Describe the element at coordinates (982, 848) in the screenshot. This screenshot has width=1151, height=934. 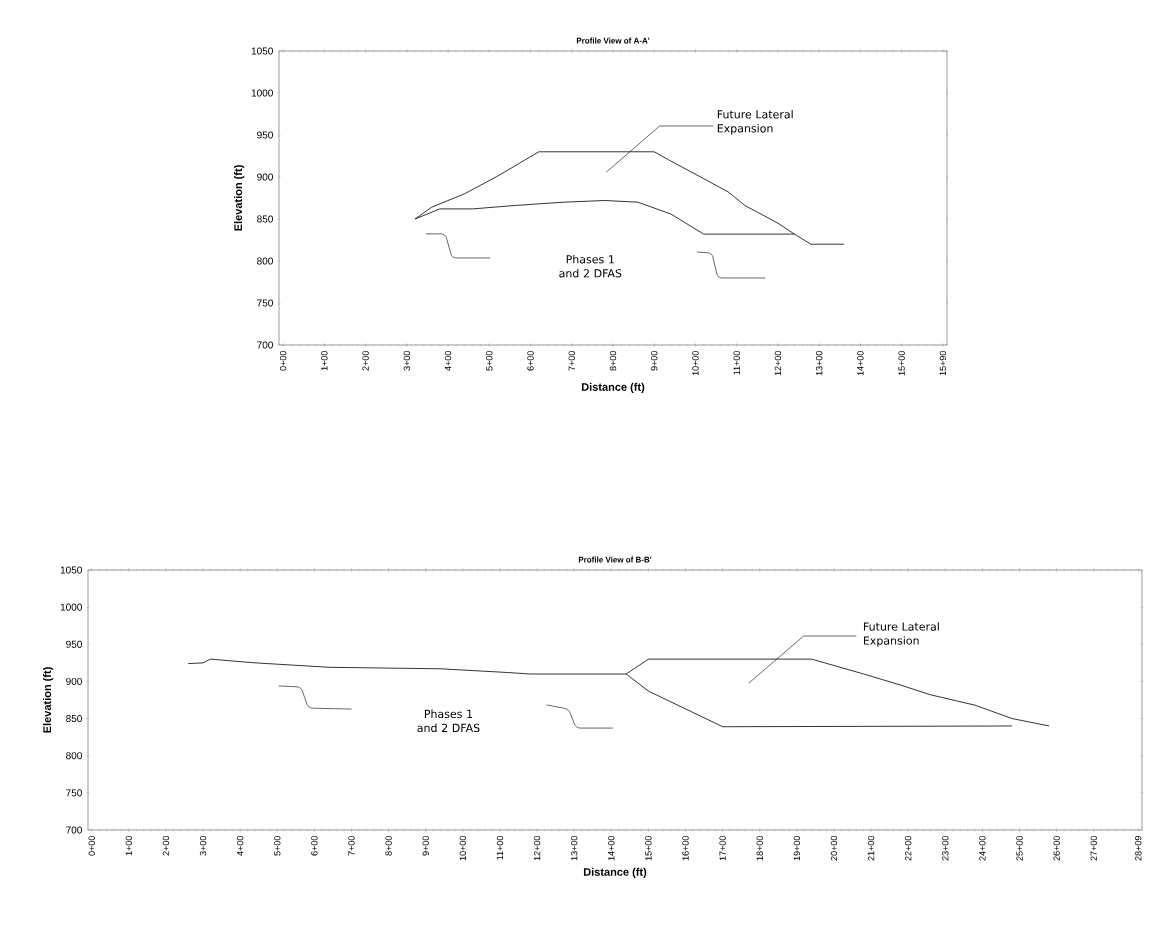
I see `x-tick-label: 24+00` at that location.